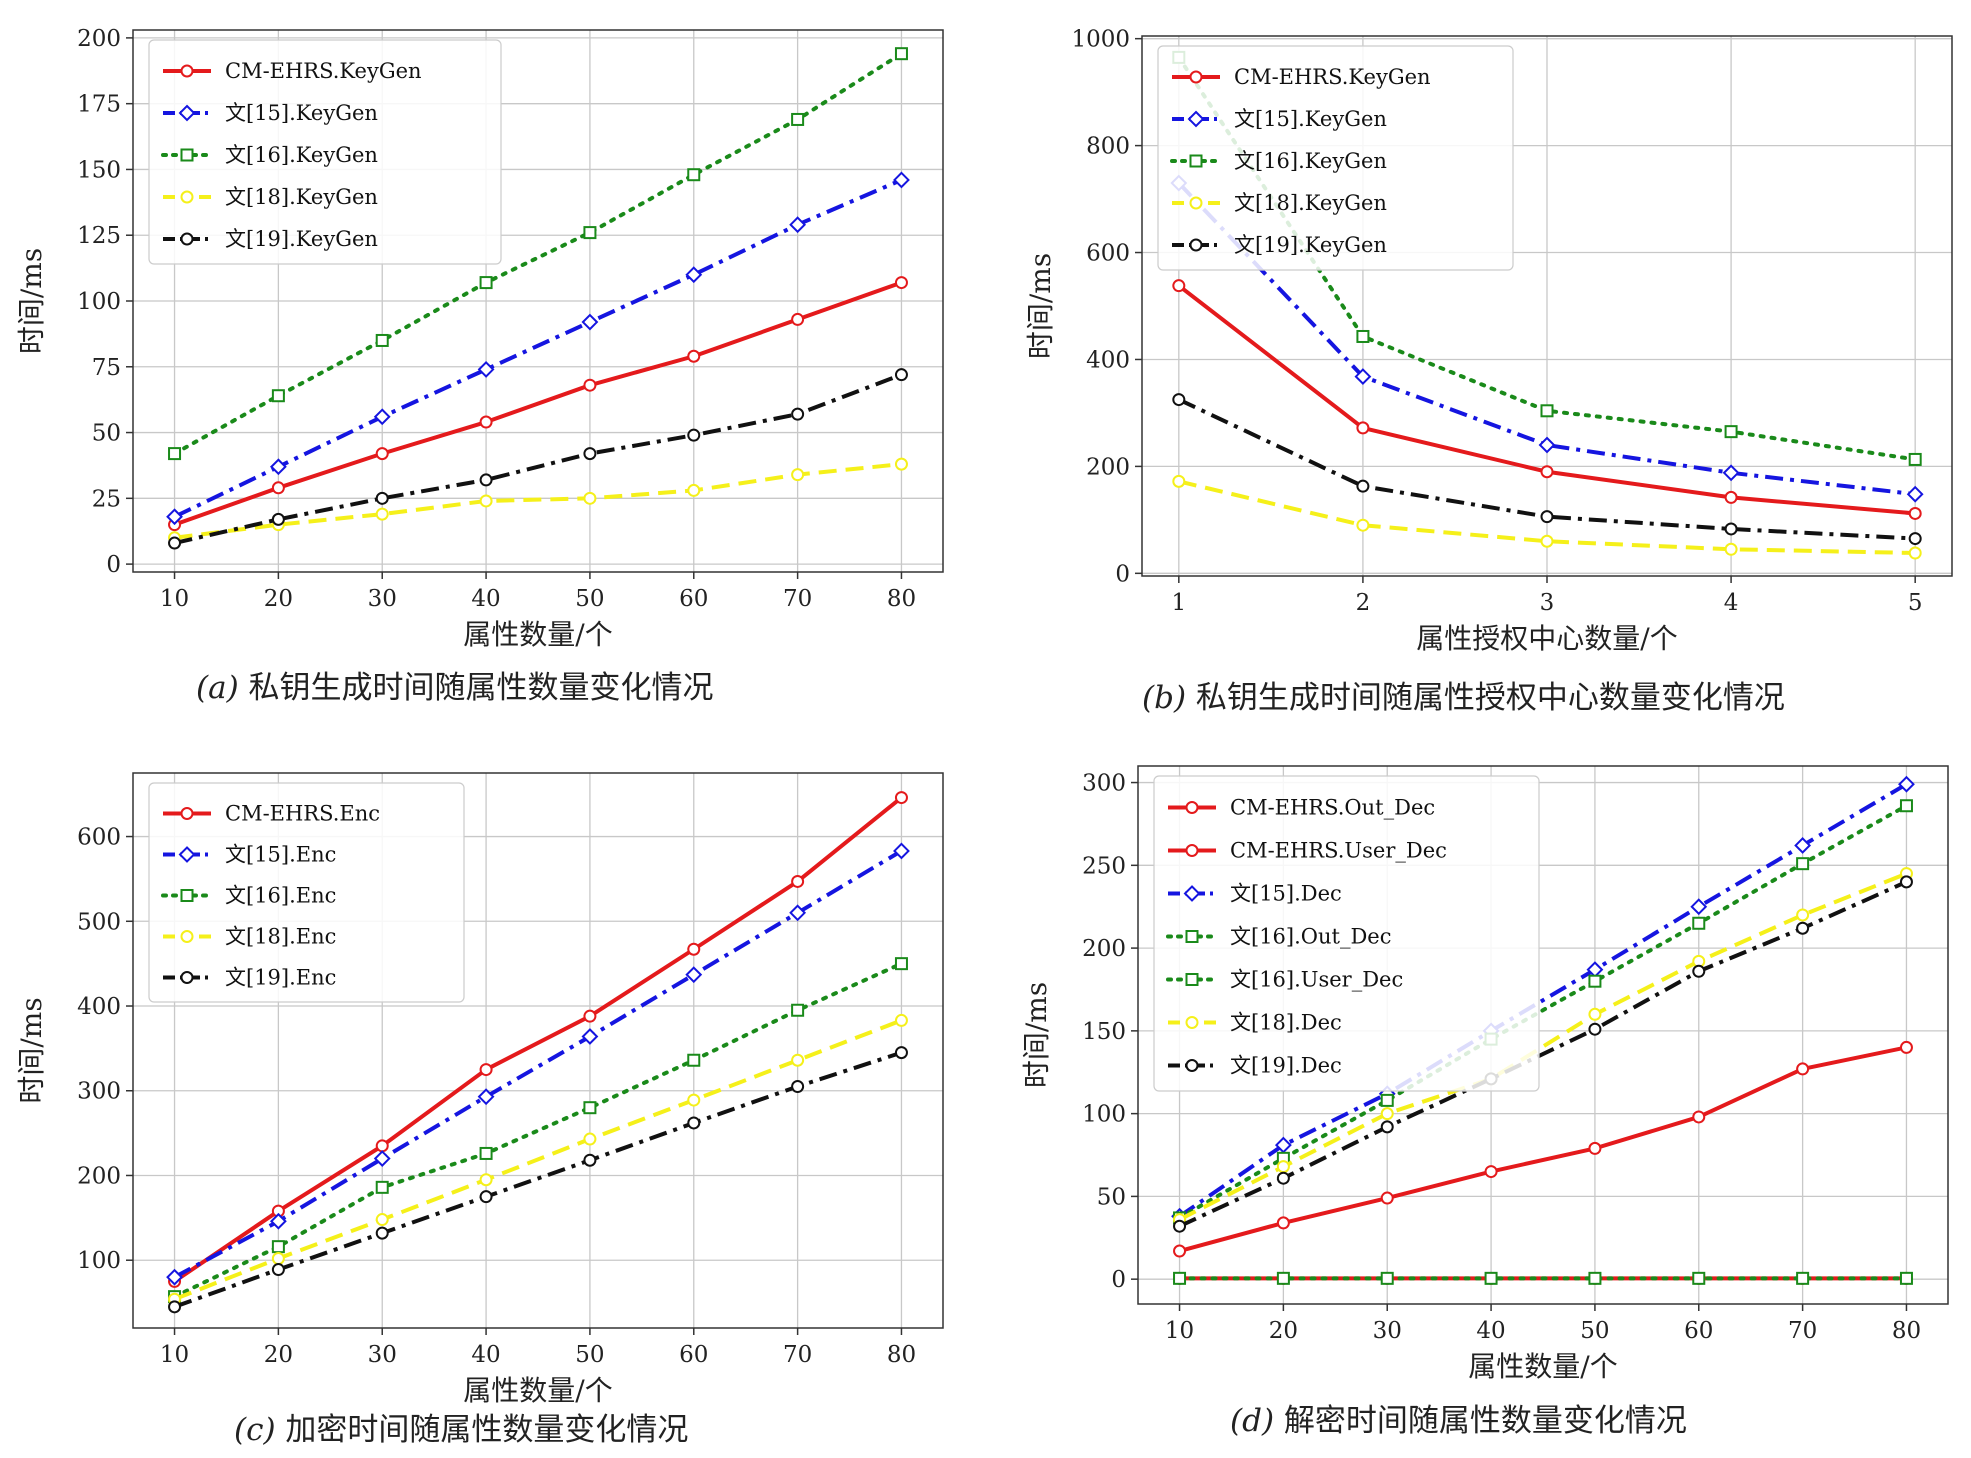 Image resolution: width=1971 pixels, height=1458 pixels. I want to click on chart-c-y-tick-label: 600, so click(99, 838).